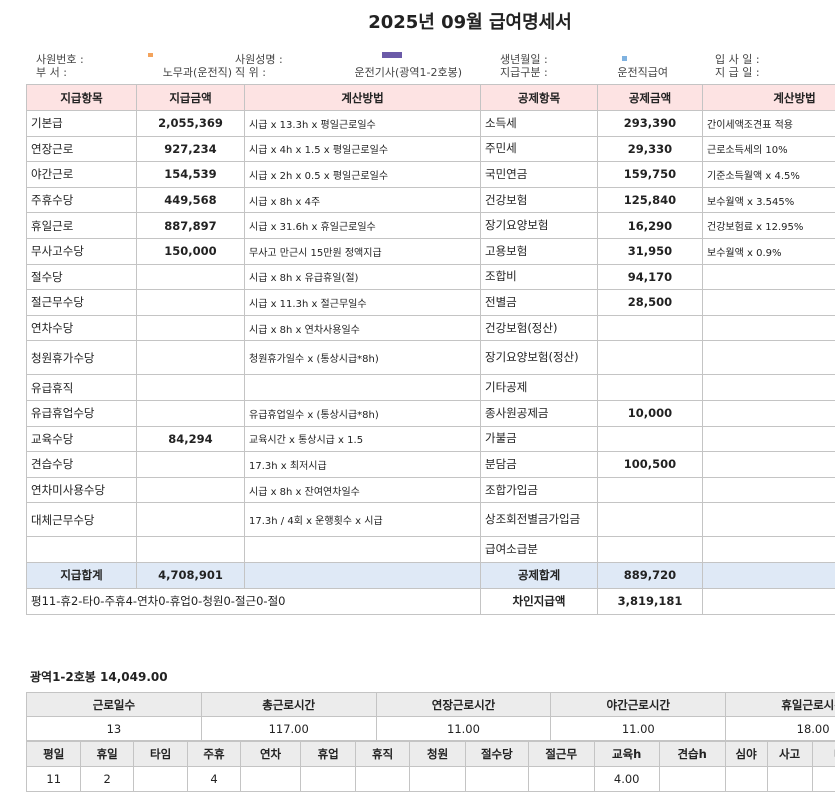 The width and height of the screenshot is (835, 811). I want to click on grade-label: 광역1-2호봉, so click(63, 677).